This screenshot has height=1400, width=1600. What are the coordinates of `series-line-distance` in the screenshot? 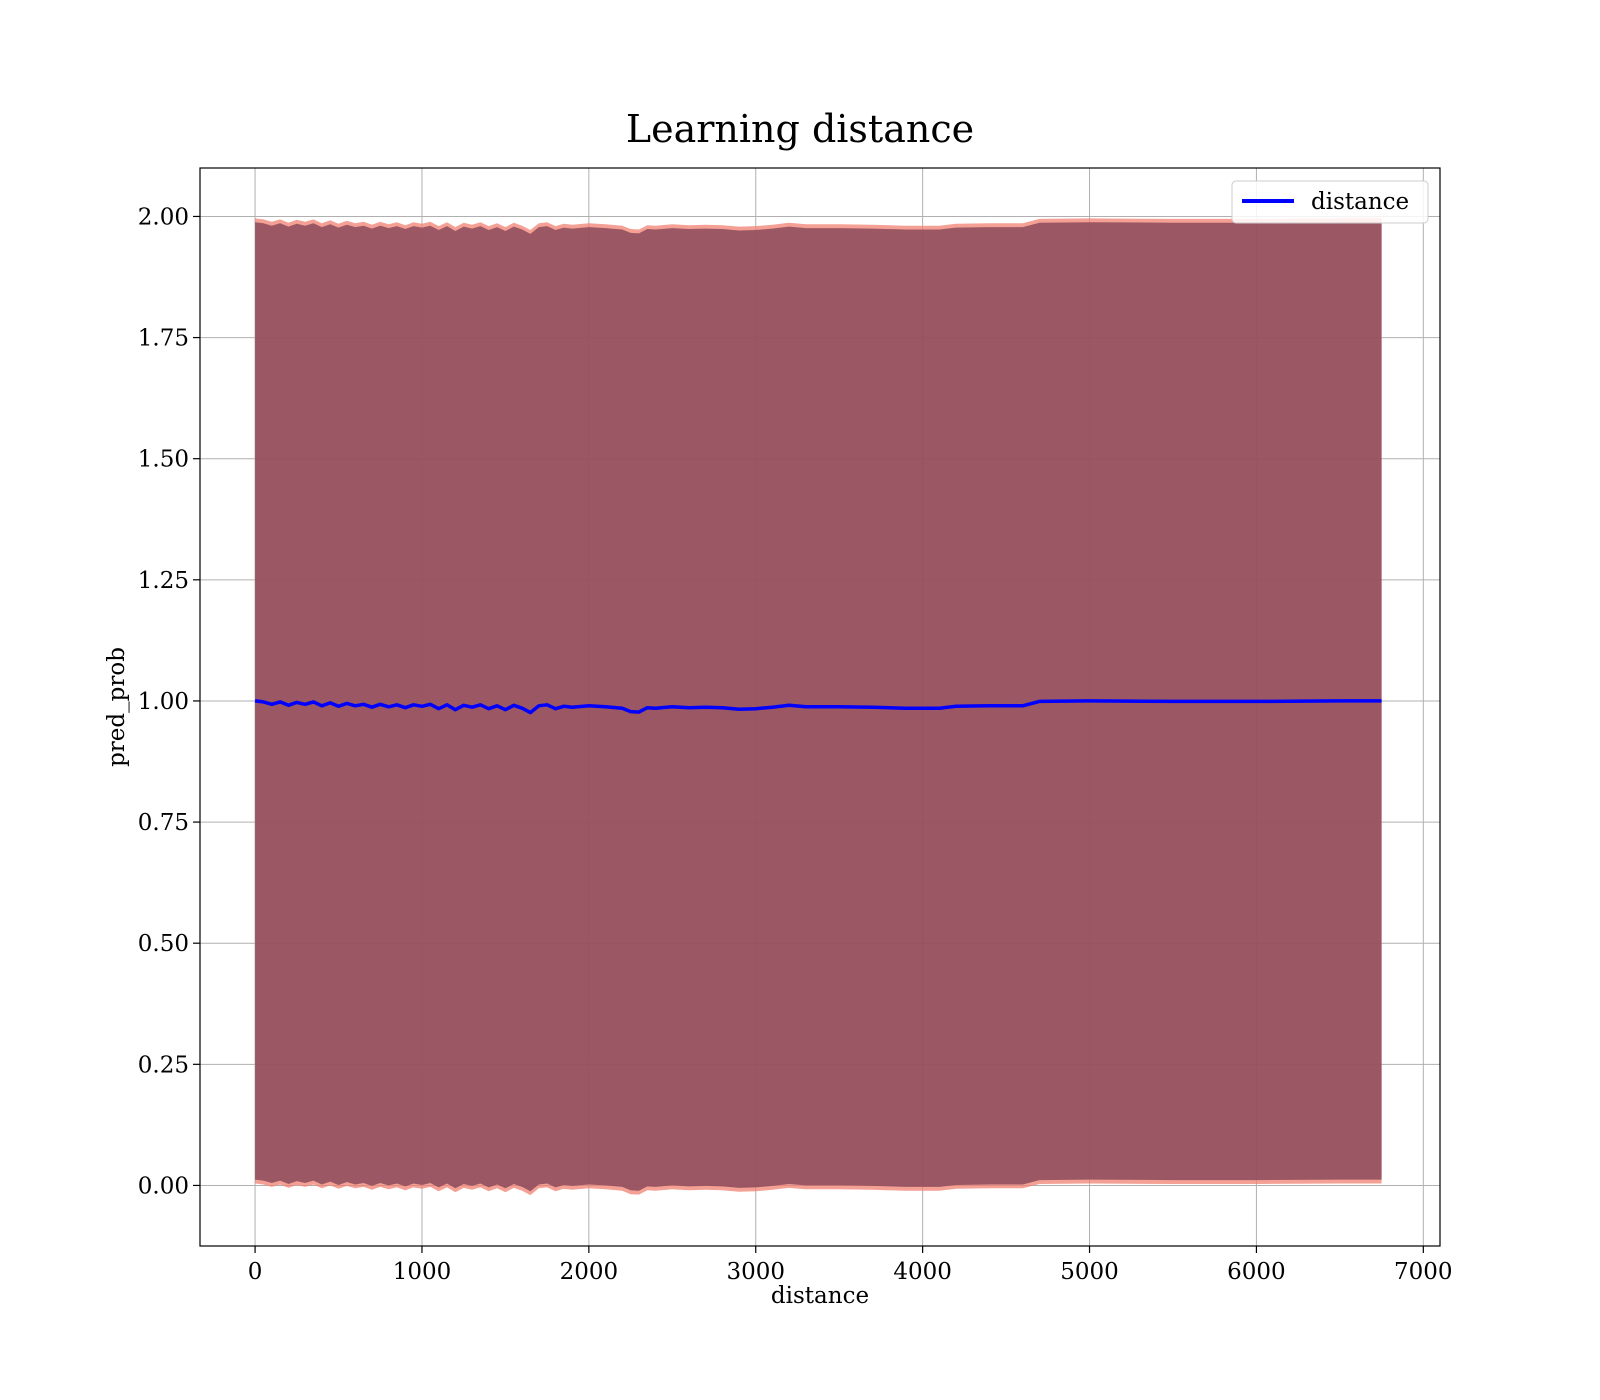 It's located at (818, 707).